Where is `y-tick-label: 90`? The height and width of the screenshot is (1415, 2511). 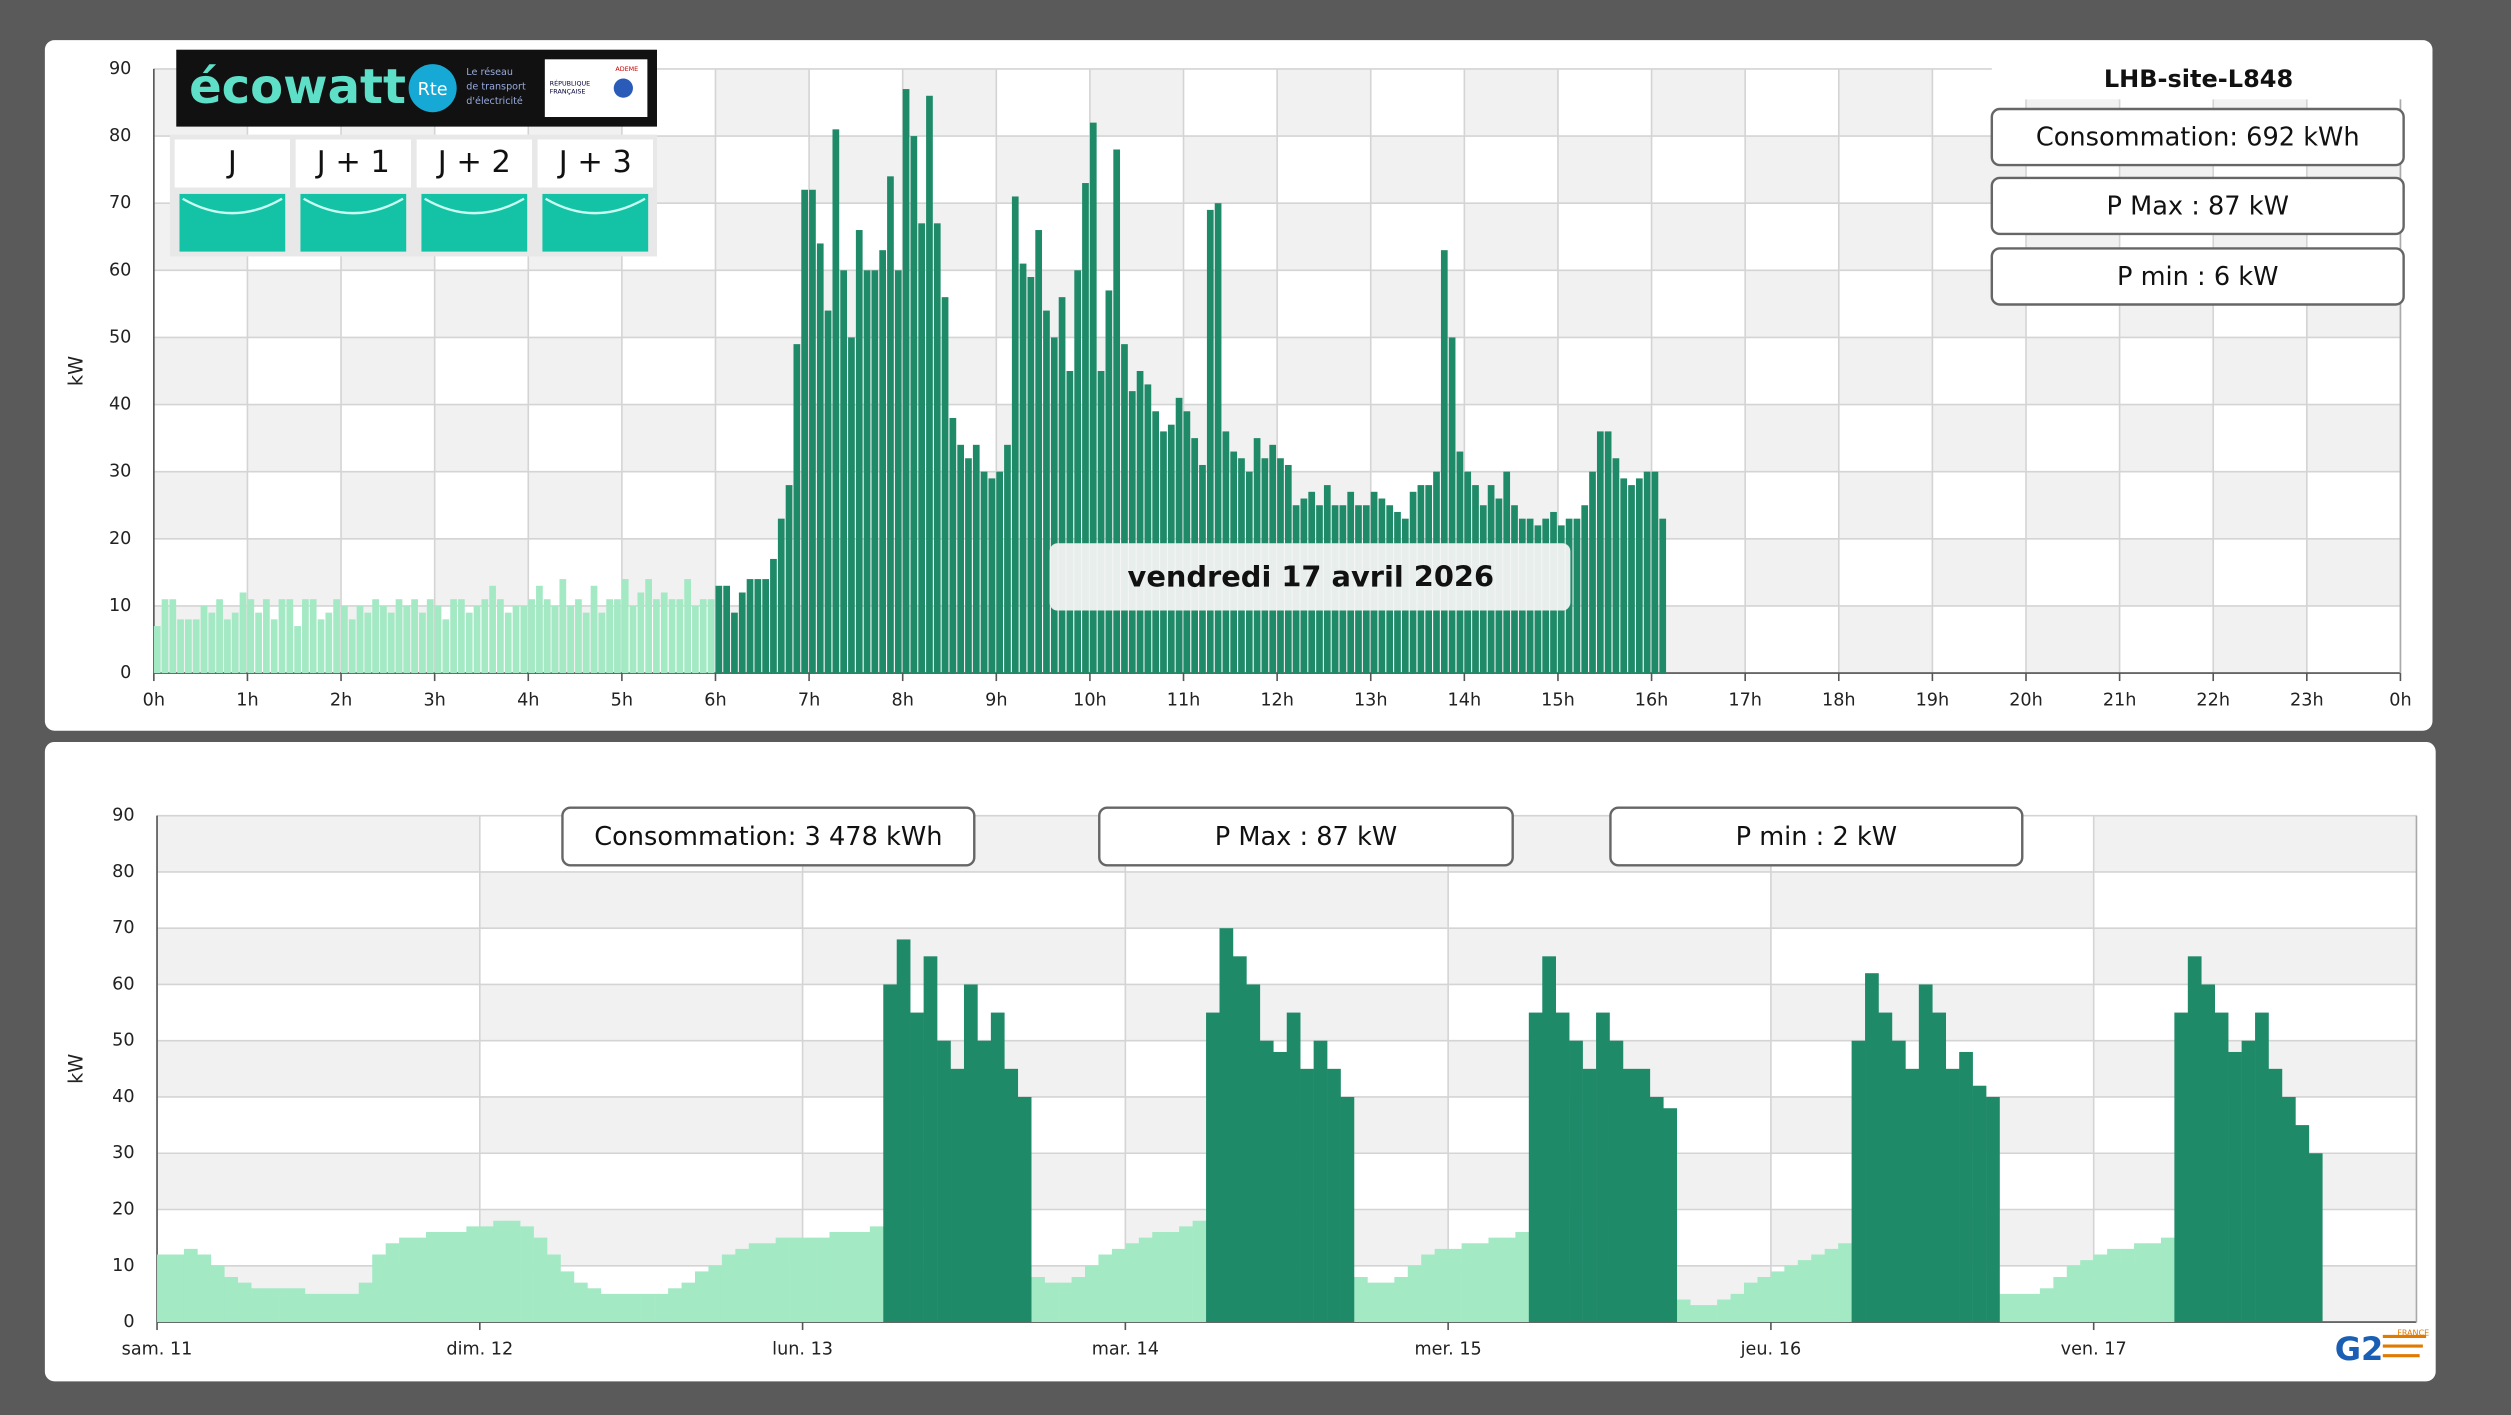 y-tick-label: 90 is located at coordinates (123, 816).